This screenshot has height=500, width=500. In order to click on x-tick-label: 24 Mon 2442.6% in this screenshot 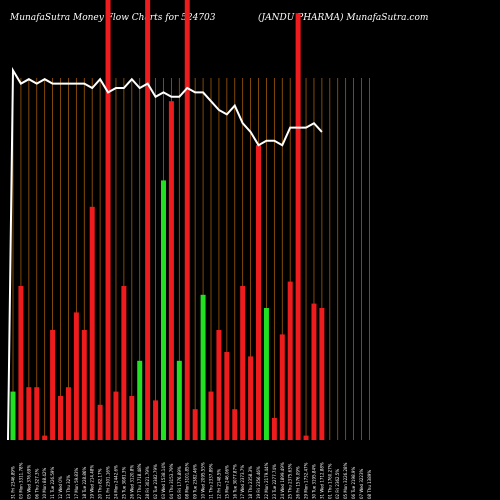, I will do `click(115, 482)`.